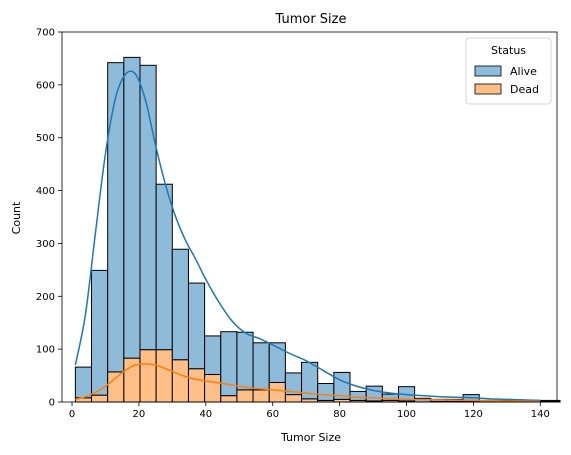 This screenshot has width=571, height=455. Describe the element at coordinates (524, 89) in the screenshot. I see `legend-label-dead: Dead` at that location.